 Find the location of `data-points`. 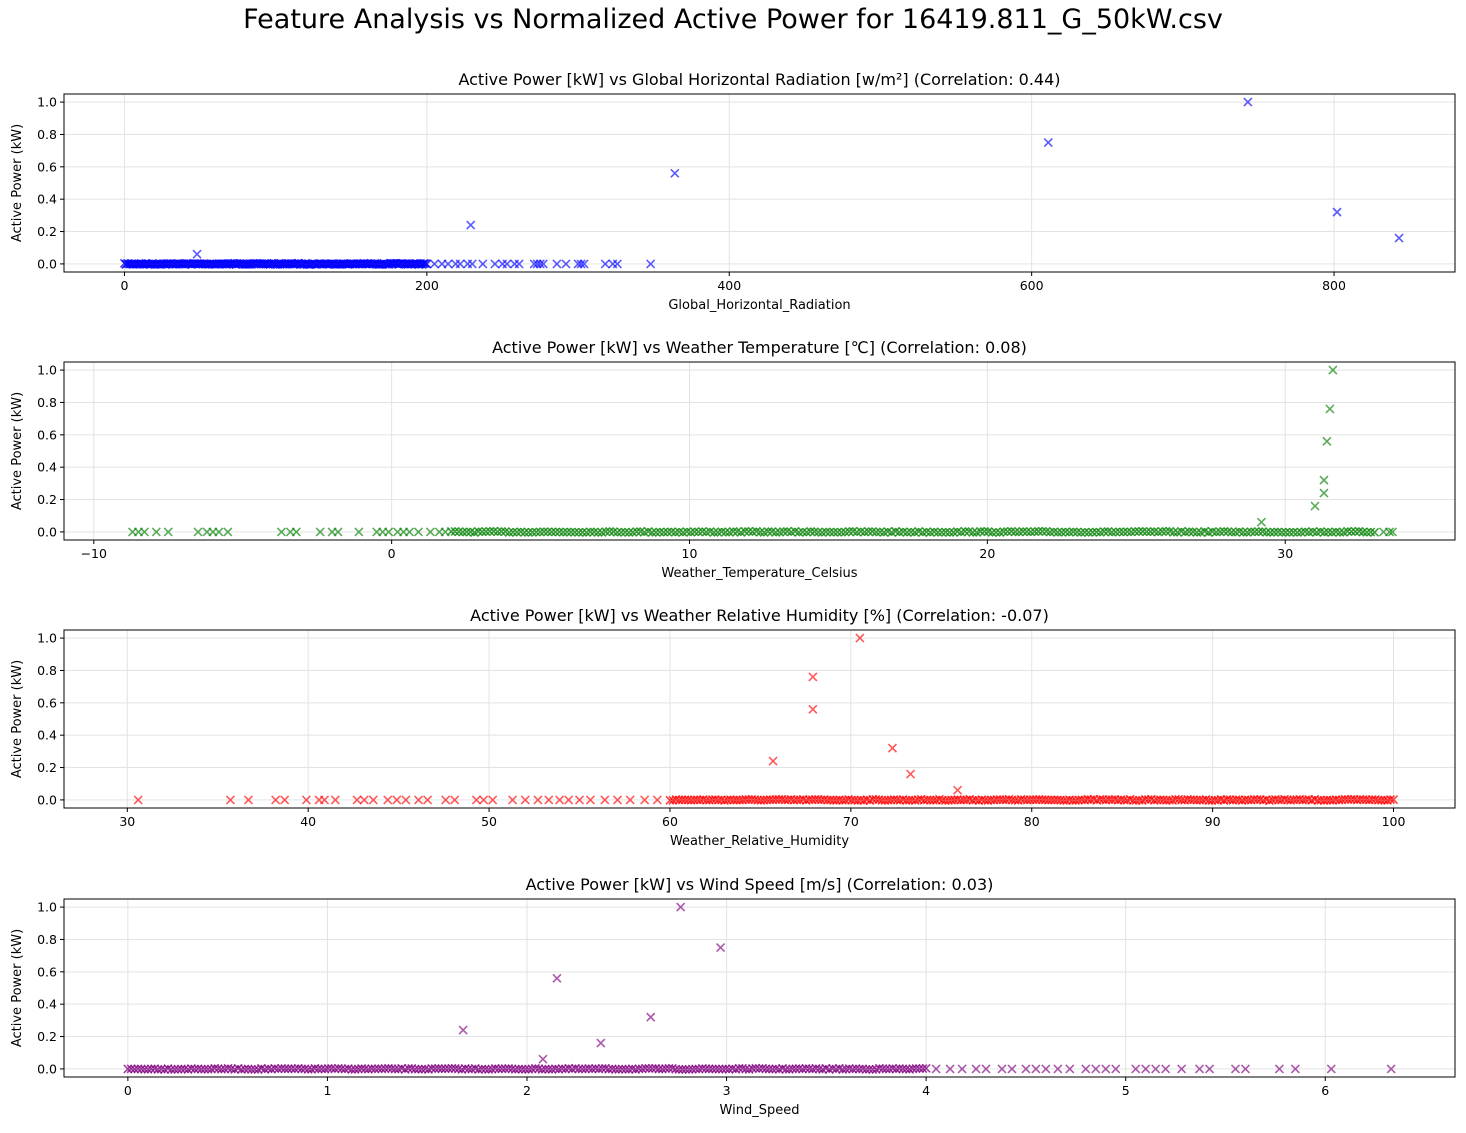

data-points is located at coordinates (762, 451).